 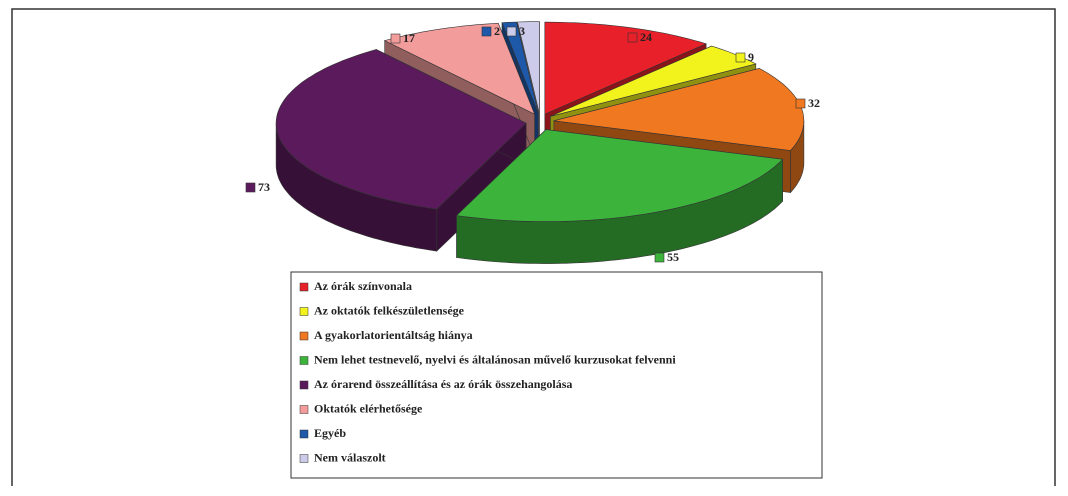 I want to click on value-label: 17, so click(x=409, y=38).